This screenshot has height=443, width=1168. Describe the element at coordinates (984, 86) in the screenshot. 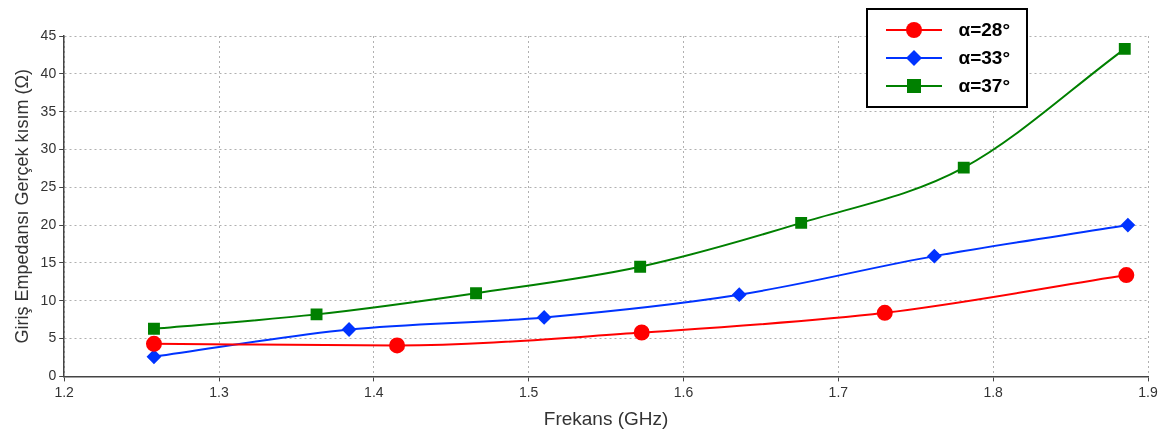

I see `legend-label: α=37°` at that location.